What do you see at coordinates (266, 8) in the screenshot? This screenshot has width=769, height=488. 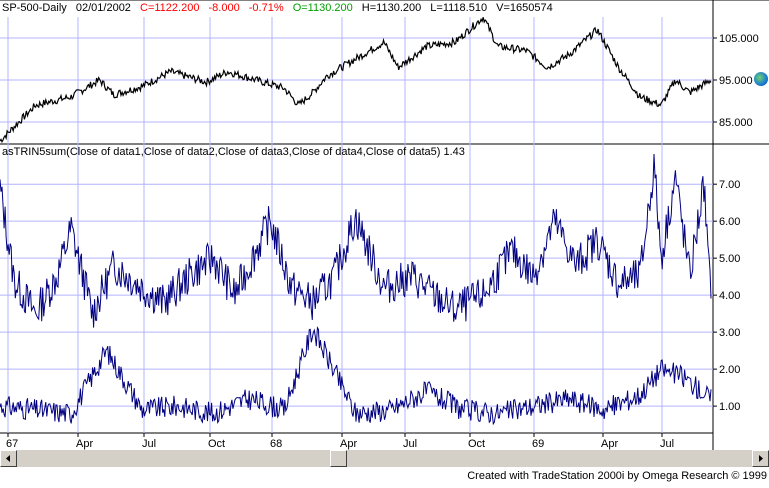 I see `pct-change-label: -0.71%` at bounding box center [266, 8].